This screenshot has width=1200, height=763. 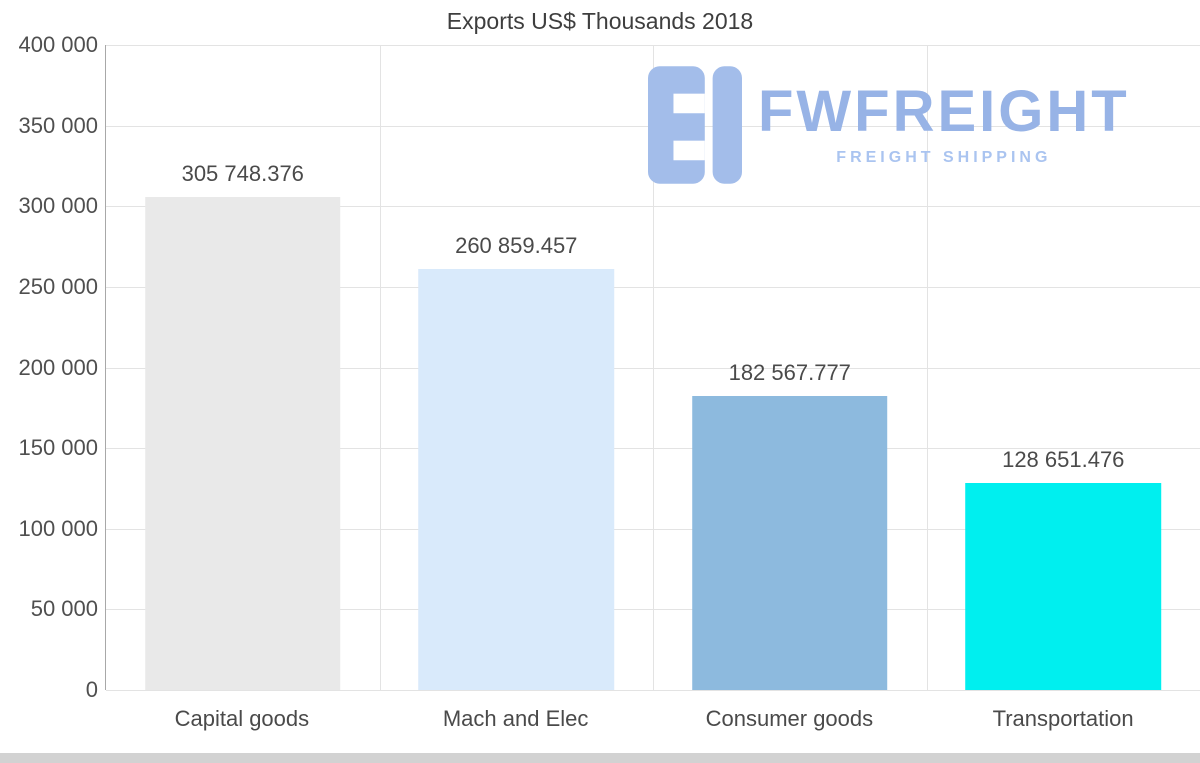 I want to click on y-tick-label: 350 000, so click(x=58, y=125).